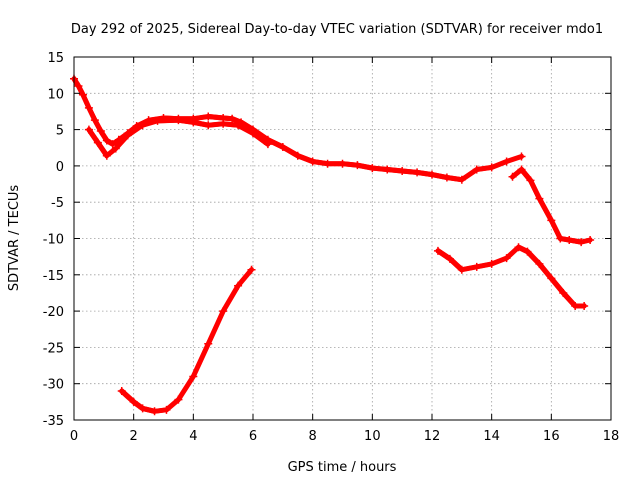  I want to click on y-tick-label: -5, so click(57, 203).